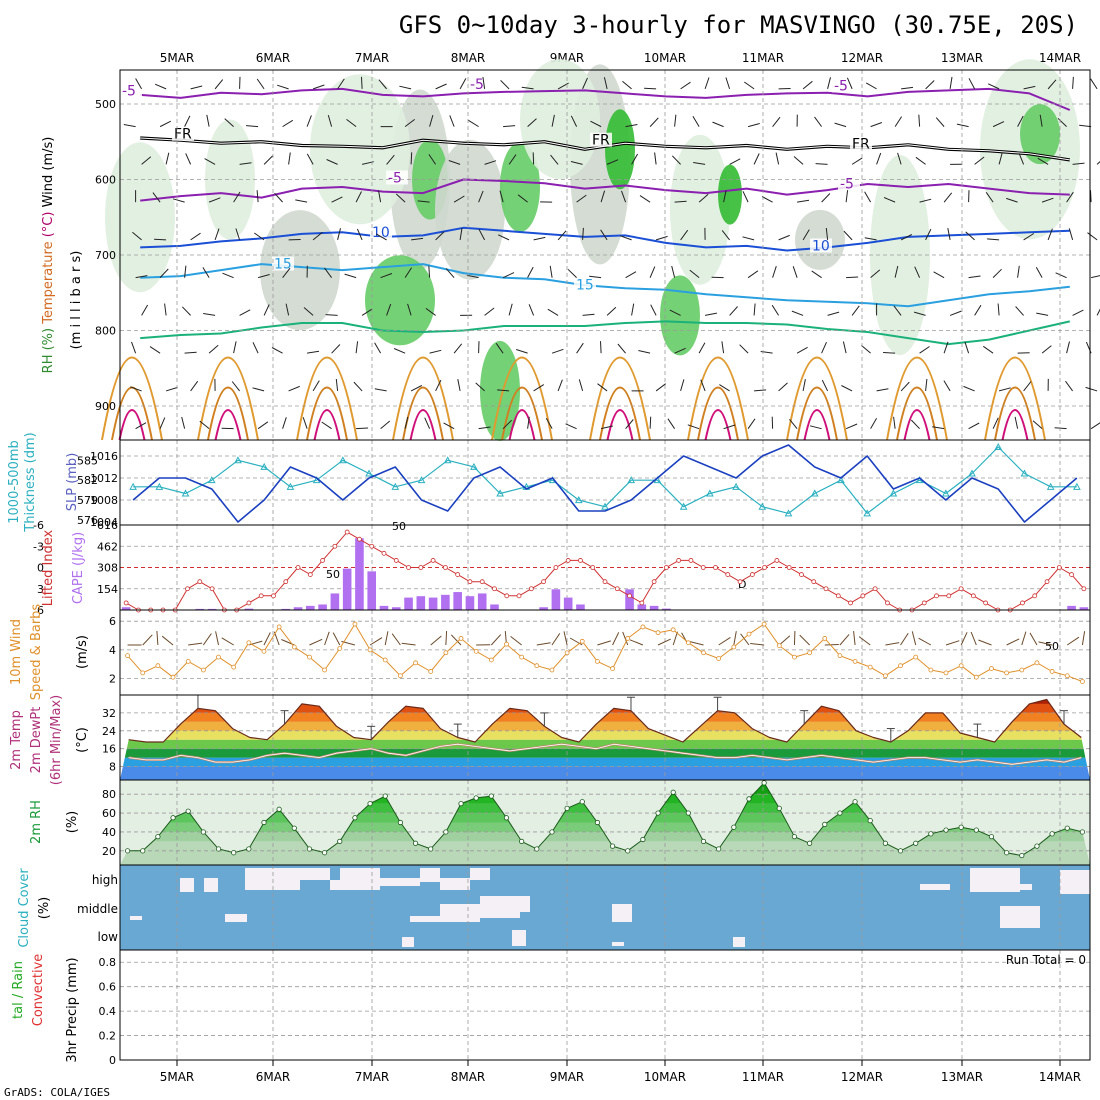 The image size is (1100, 1100). I want to click on temp-ylabel: 2m Temp, so click(16, 740).